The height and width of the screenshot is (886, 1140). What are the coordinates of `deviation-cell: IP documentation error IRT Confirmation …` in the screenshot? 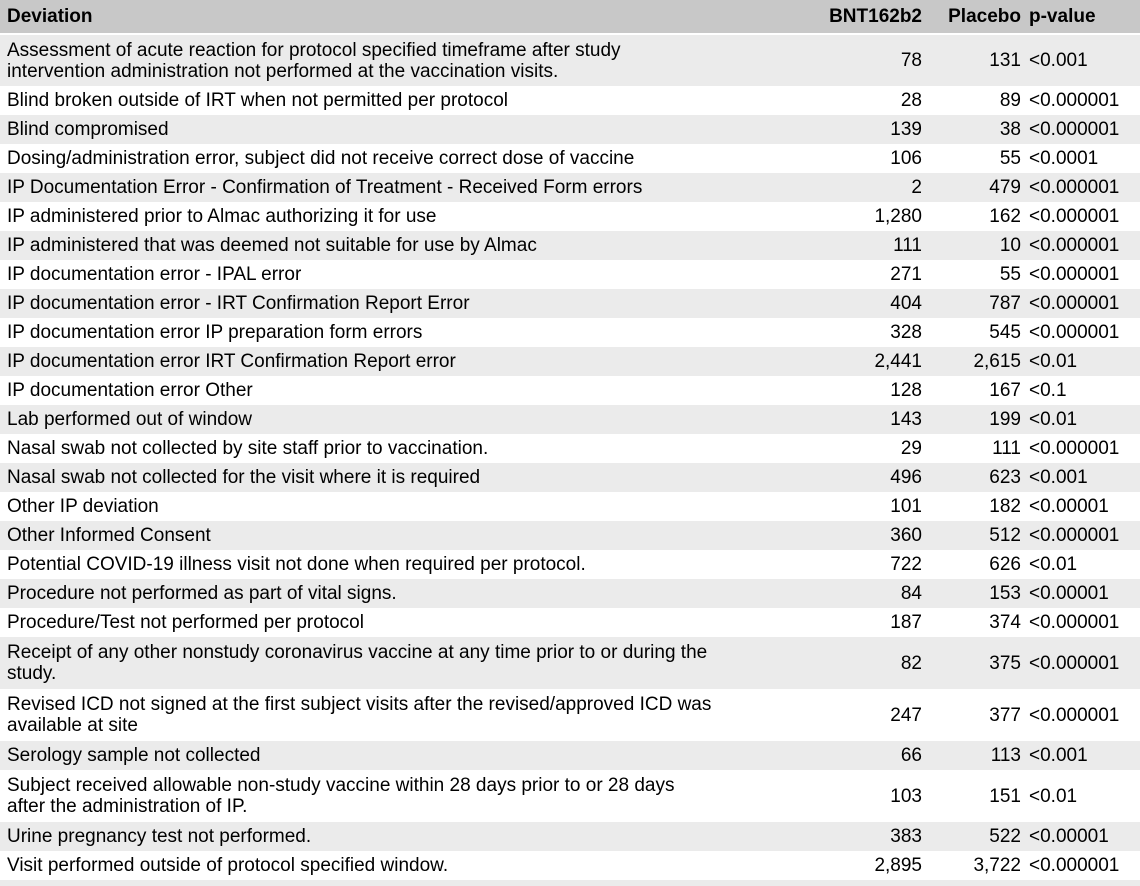 It's located at (231, 361).